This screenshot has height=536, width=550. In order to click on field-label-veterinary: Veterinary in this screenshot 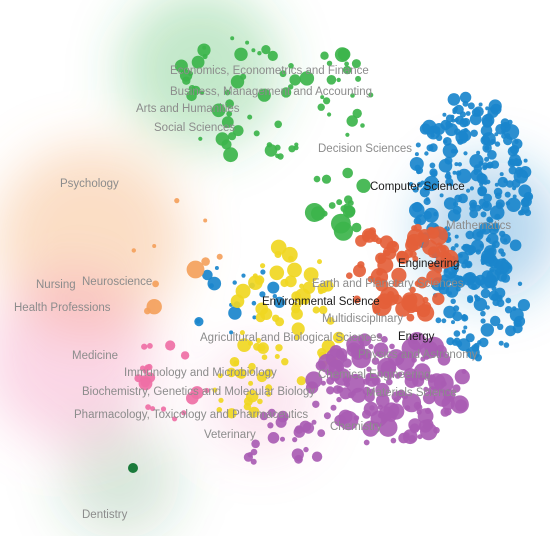, I will do `click(230, 435)`.